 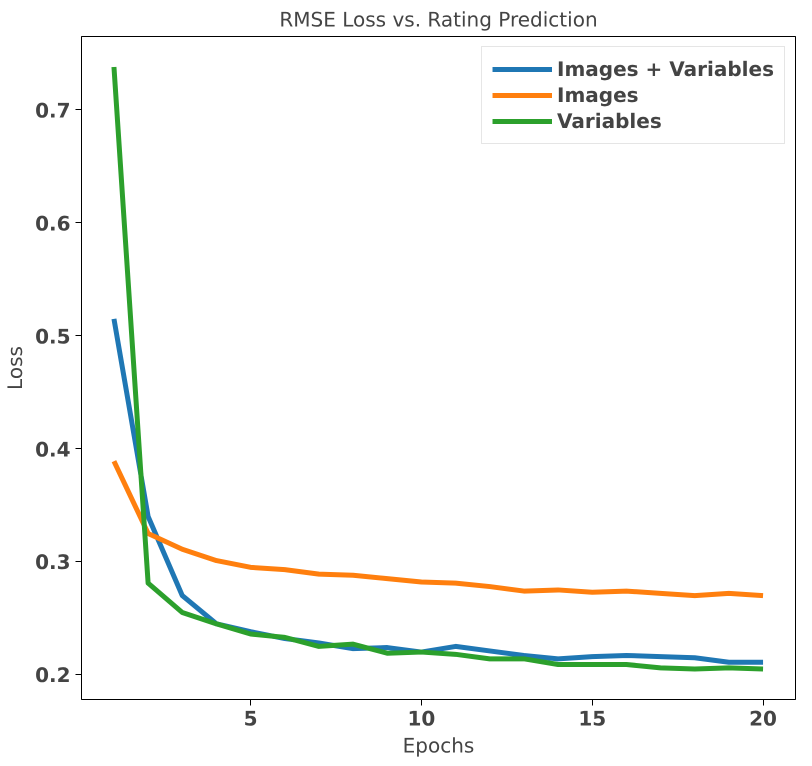 What do you see at coordinates (53, 336) in the screenshot?
I see `y-tick-label: 0.5` at bounding box center [53, 336].